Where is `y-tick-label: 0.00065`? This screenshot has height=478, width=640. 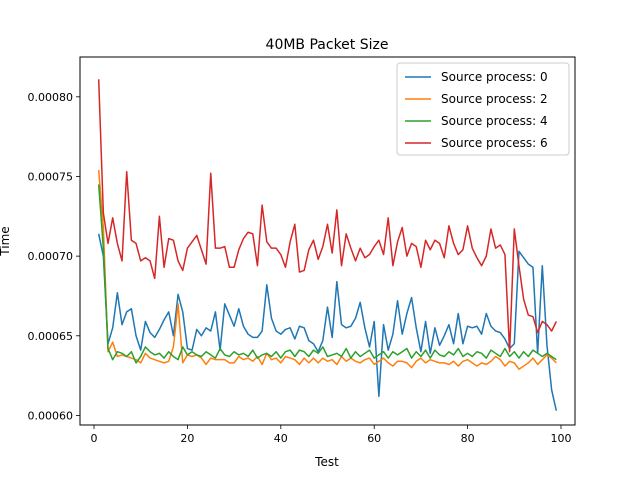 y-tick-label: 0.00065 is located at coordinates (51, 336).